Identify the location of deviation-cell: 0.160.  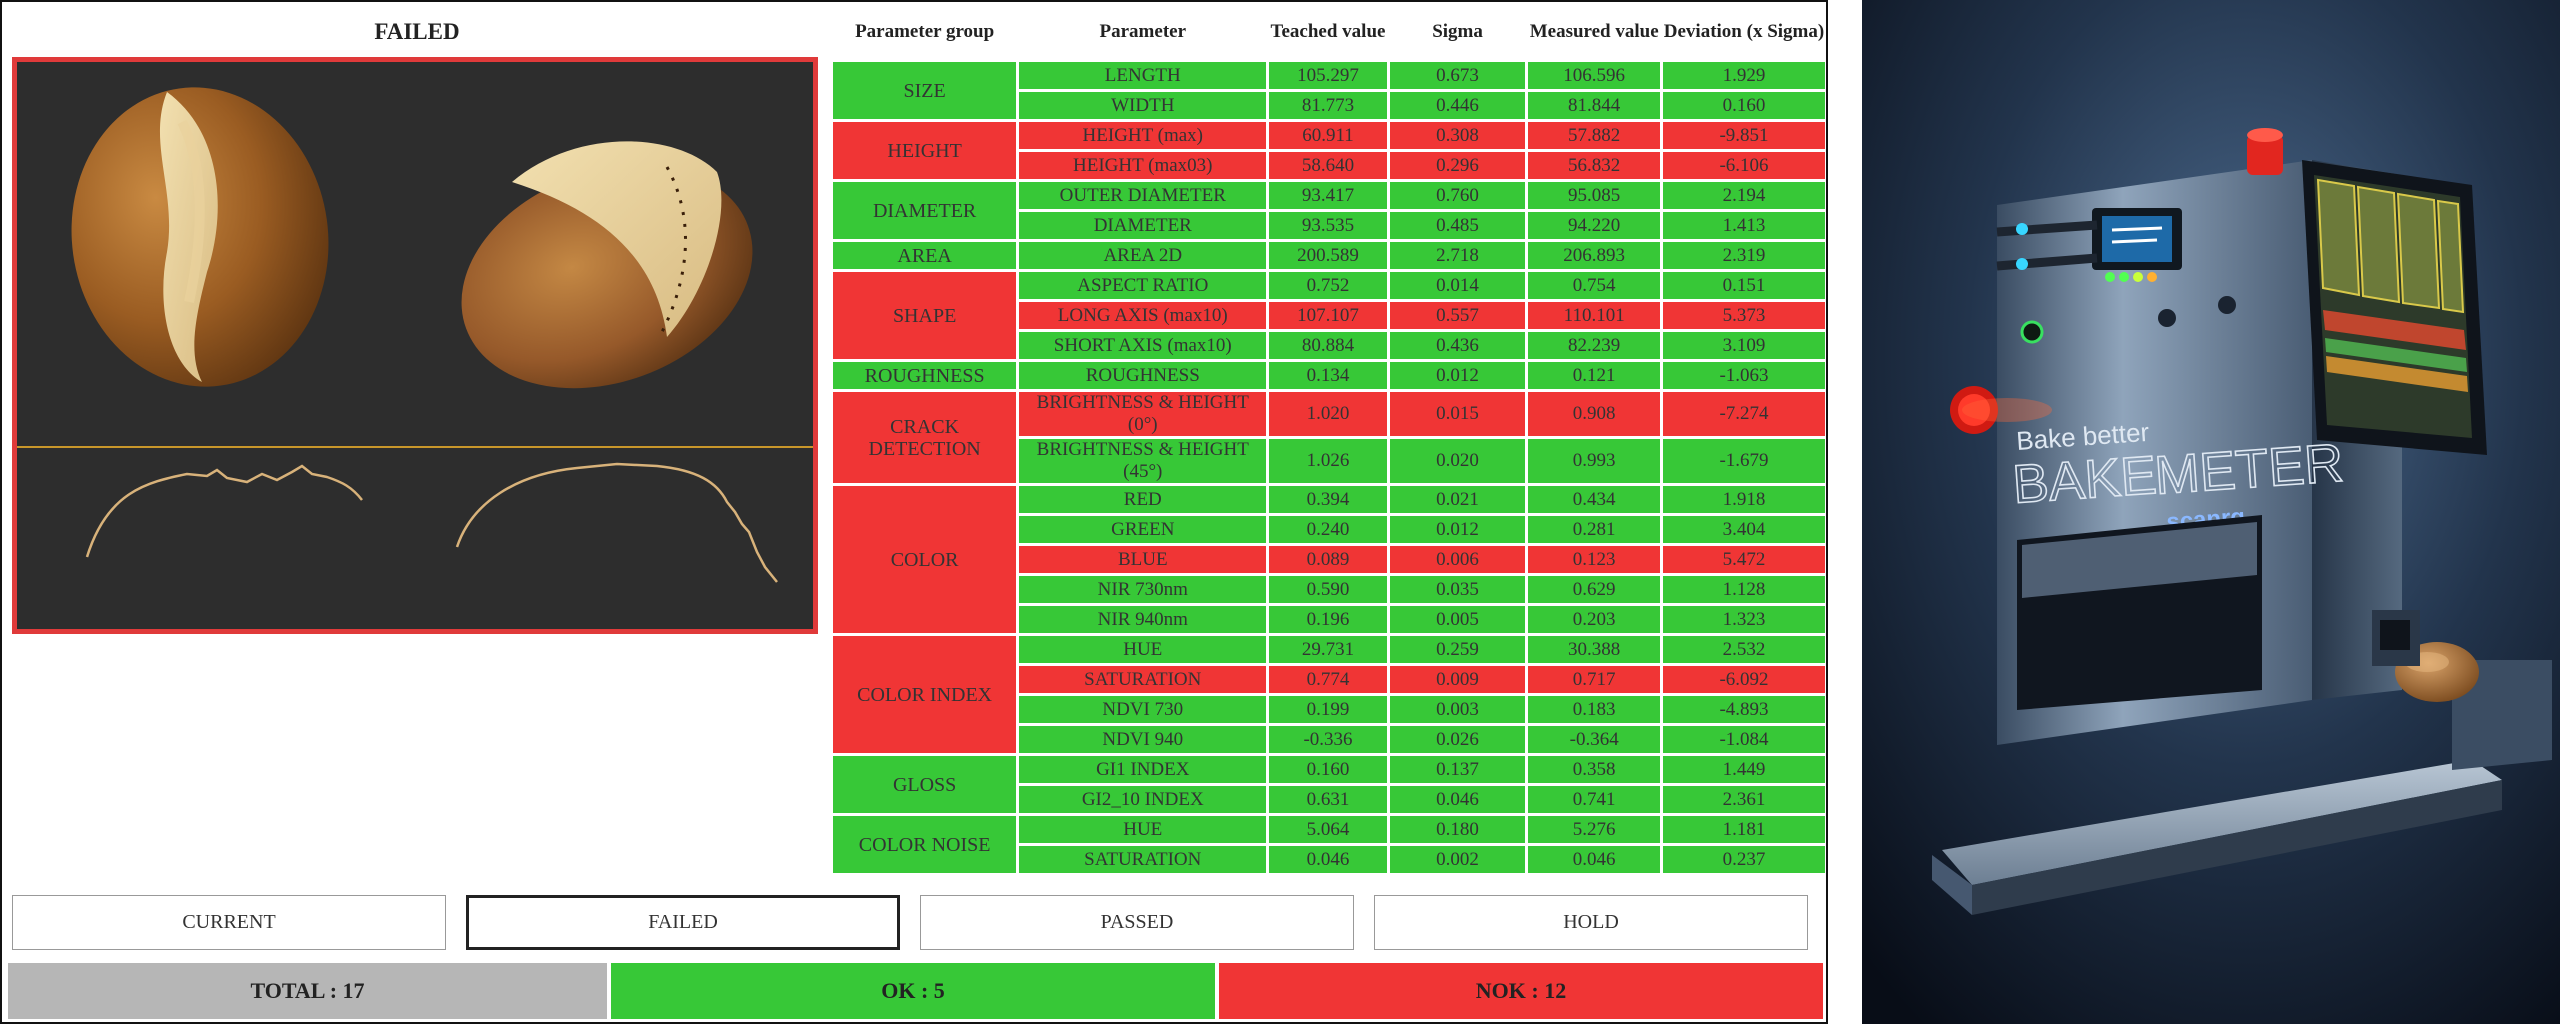
(1743, 105).